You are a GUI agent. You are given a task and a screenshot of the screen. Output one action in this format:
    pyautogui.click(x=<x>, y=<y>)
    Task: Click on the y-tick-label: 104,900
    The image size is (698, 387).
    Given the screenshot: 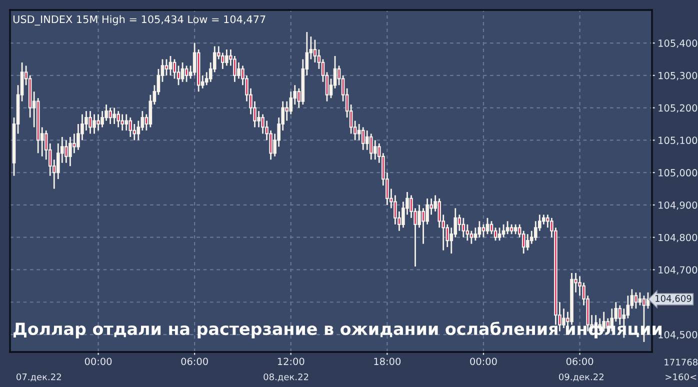 What is the action you would take?
    pyautogui.click(x=678, y=205)
    